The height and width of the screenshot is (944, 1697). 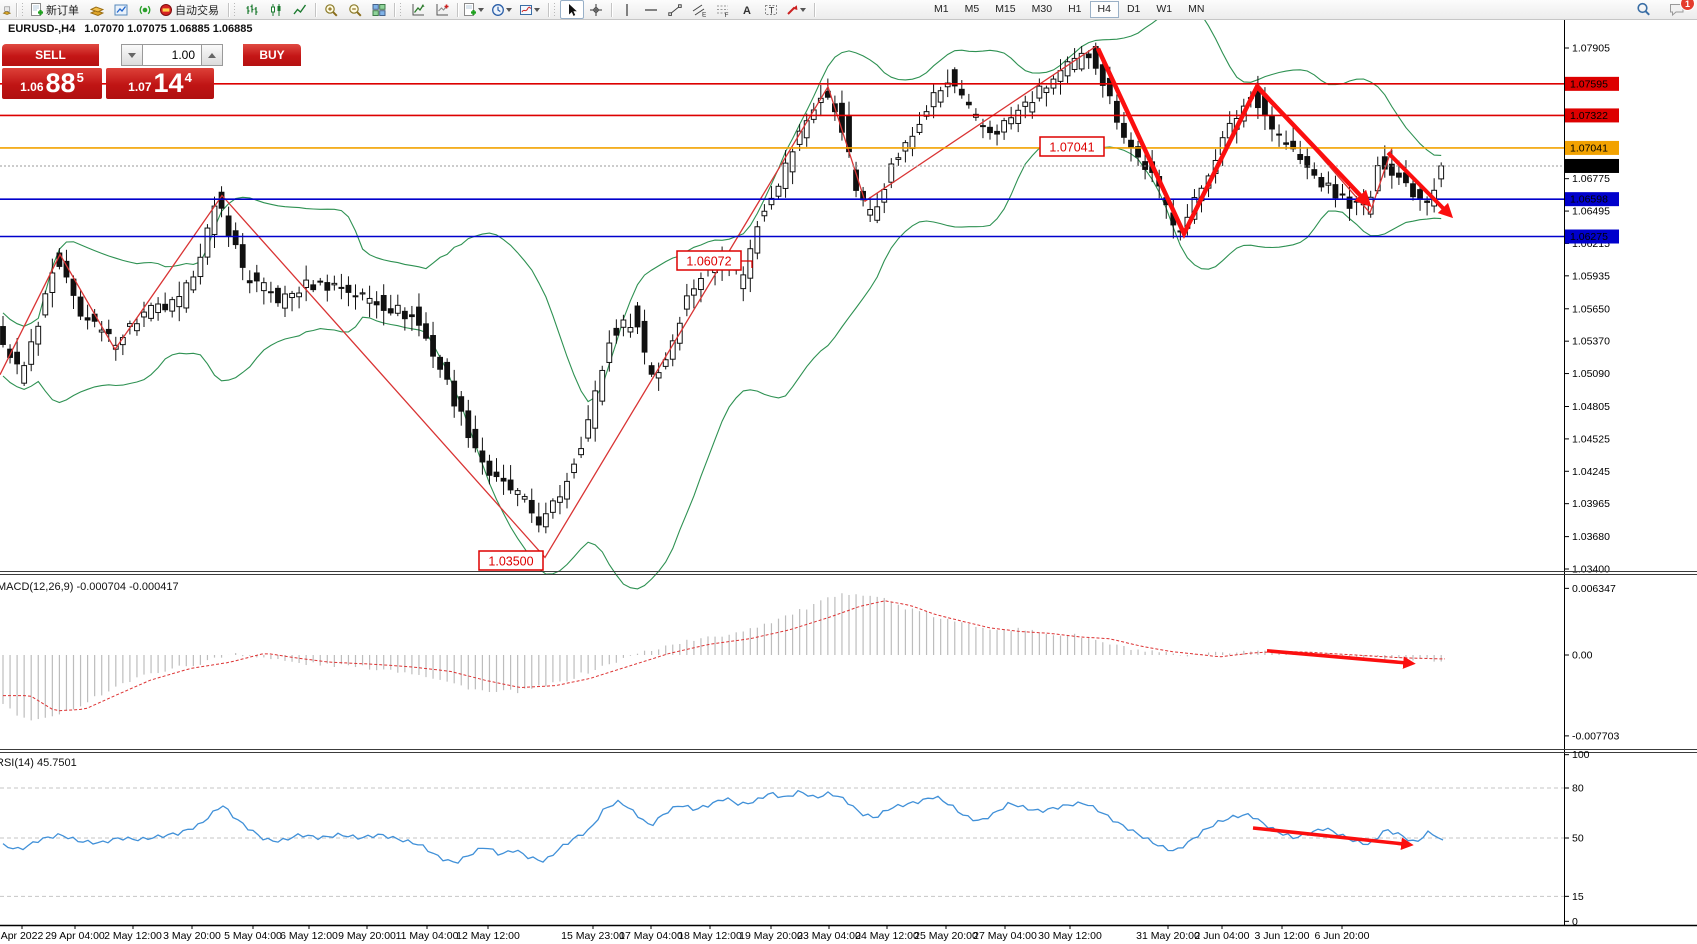 What do you see at coordinates (1164, 9) in the screenshot?
I see `timeframe-button-w1: W1` at bounding box center [1164, 9].